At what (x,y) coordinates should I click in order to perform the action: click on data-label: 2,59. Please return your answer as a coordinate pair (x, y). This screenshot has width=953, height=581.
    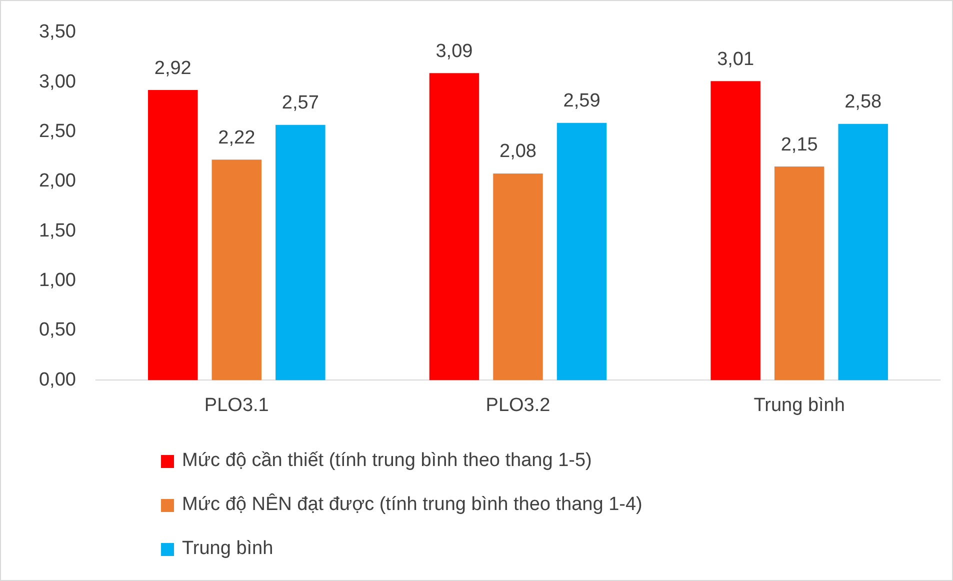
    Looking at the image, I should click on (581, 101).